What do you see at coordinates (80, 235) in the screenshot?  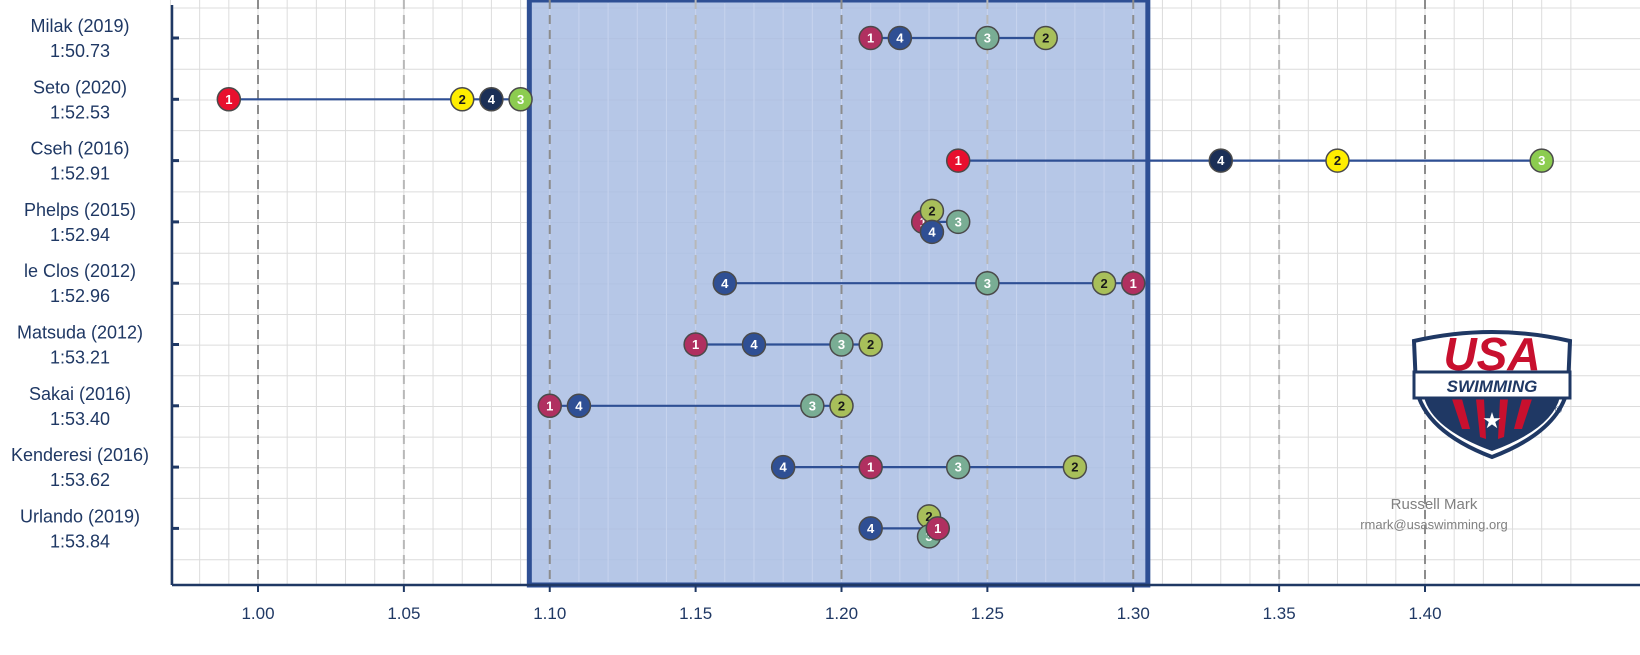 I see `swimmer-time: 1:52.94` at bounding box center [80, 235].